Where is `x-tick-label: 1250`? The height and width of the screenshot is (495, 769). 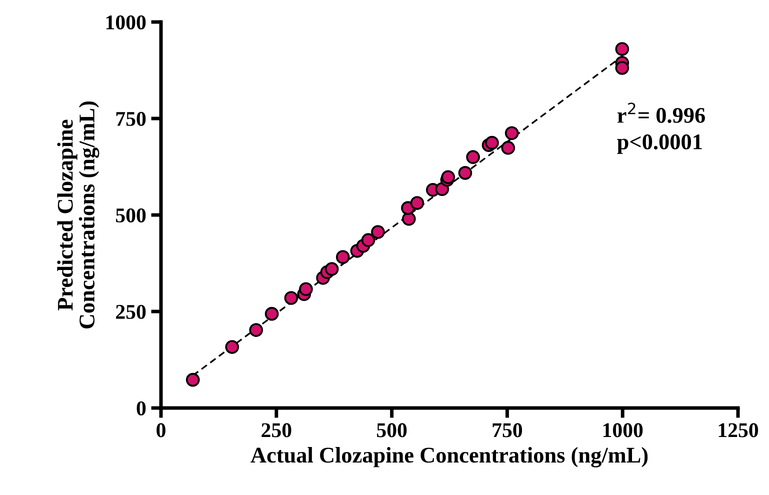
x-tick-label: 1250 is located at coordinates (738, 430).